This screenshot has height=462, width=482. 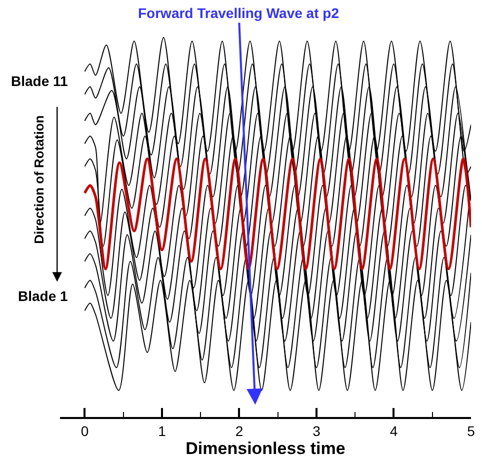 I want to click on x-tick-label: 4, so click(x=394, y=430).